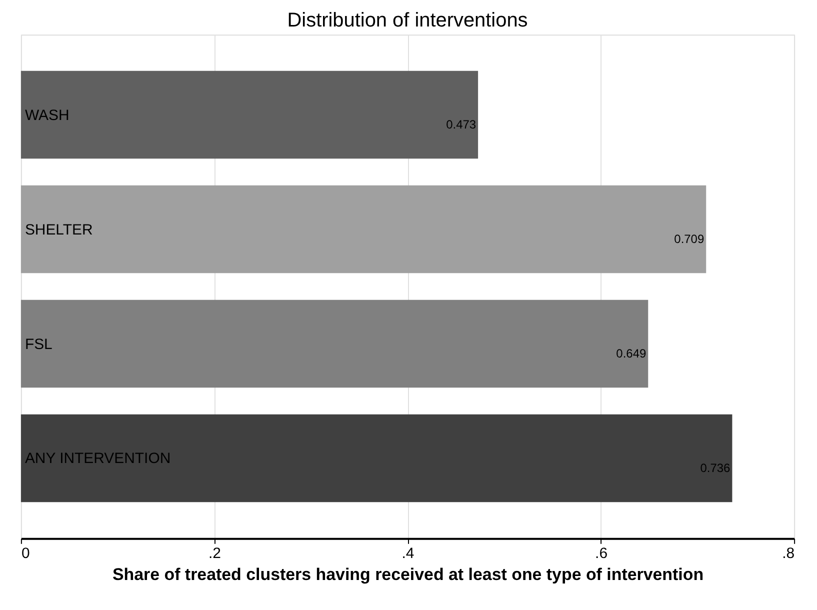 The height and width of the screenshot is (610, 817). I want to click on data-label: 0.709, so click(689, 239).